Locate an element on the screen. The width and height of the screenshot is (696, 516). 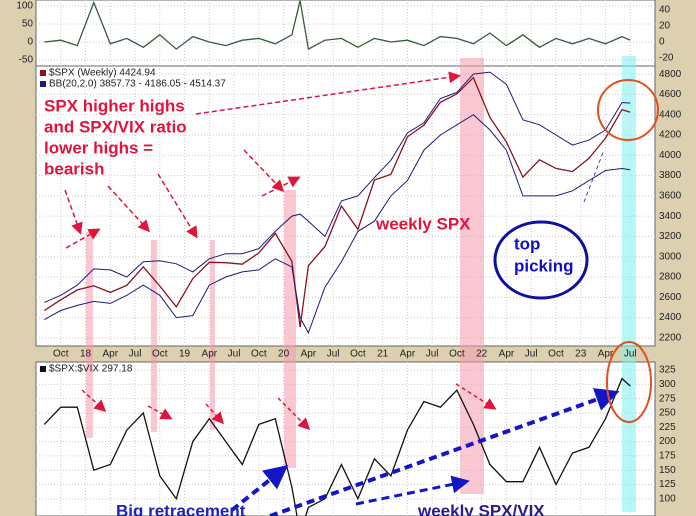
y2-tick-label: -20 is located at coordinates (666, 58).